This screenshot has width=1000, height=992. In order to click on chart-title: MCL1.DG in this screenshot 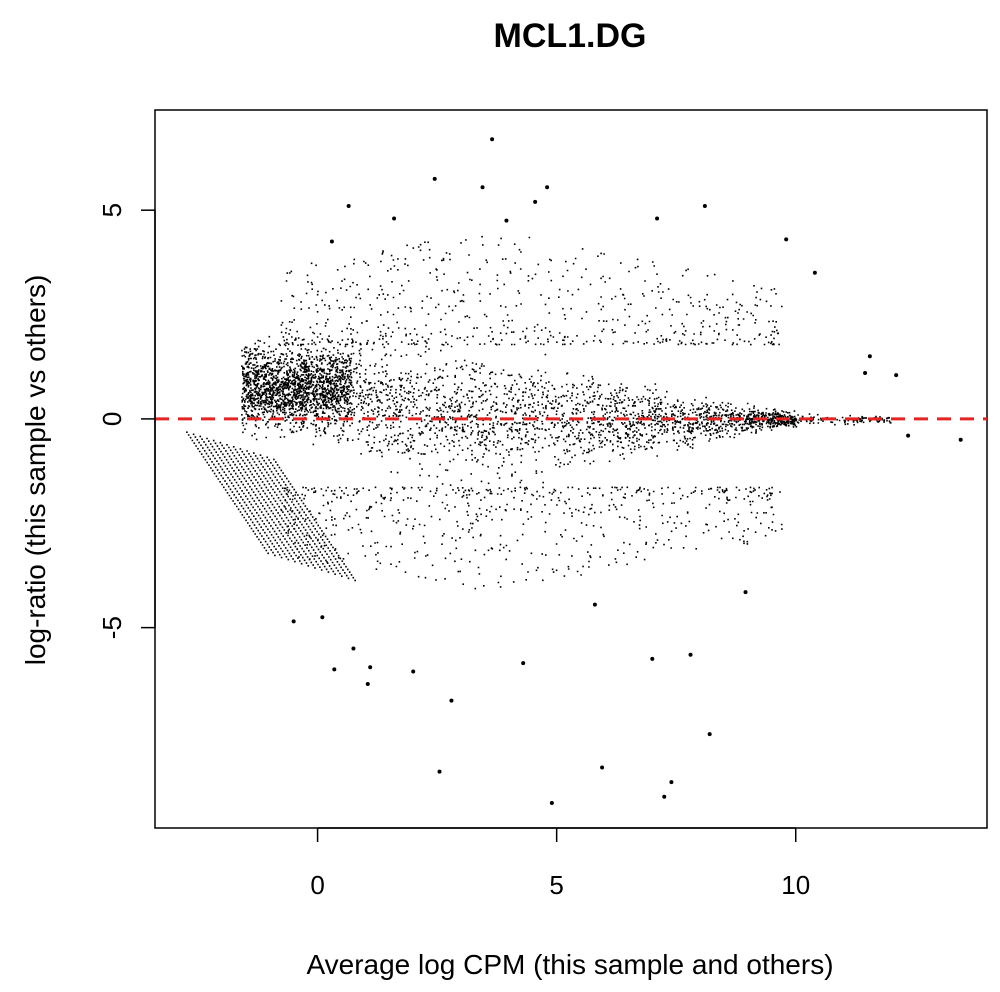, I will do `click(570, 36)`.